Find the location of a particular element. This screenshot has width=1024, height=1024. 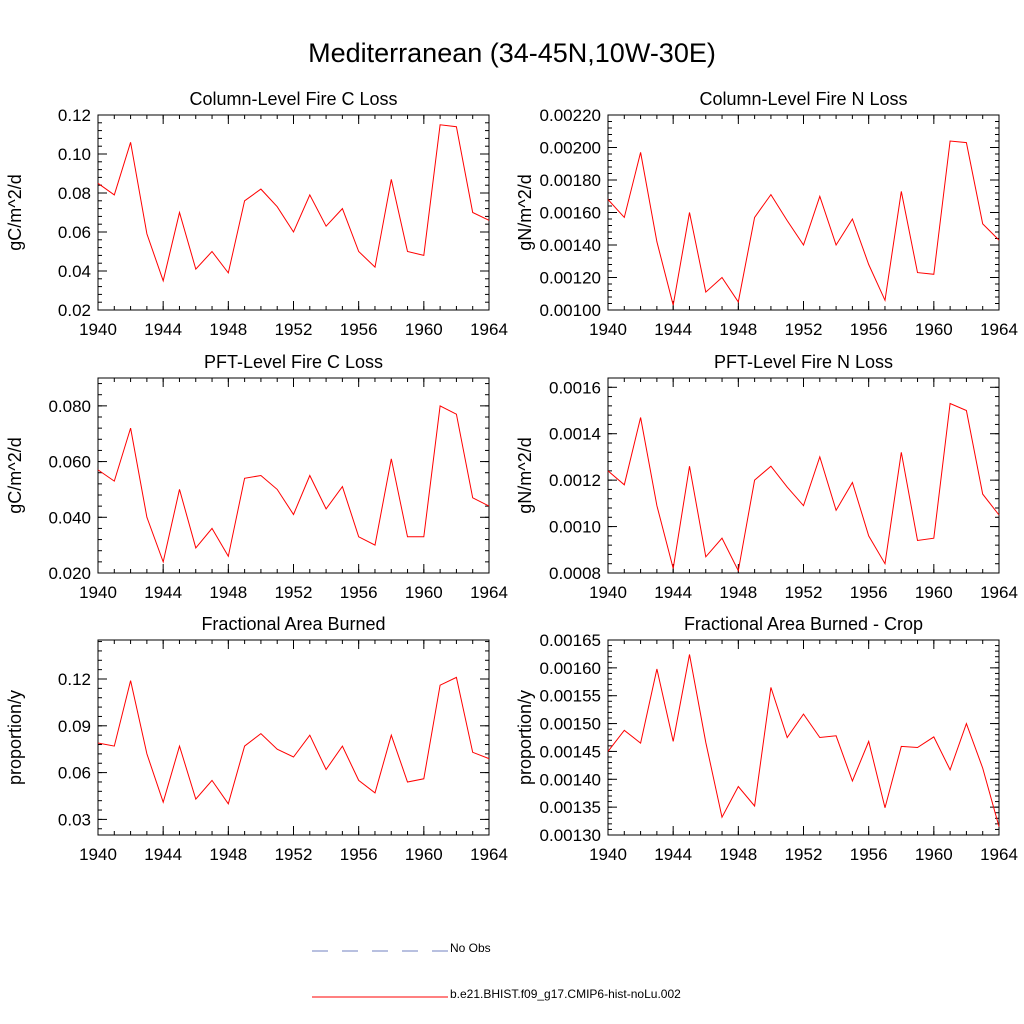

legend-item-no-obs: No Obs is located at coordinates (401, 951).